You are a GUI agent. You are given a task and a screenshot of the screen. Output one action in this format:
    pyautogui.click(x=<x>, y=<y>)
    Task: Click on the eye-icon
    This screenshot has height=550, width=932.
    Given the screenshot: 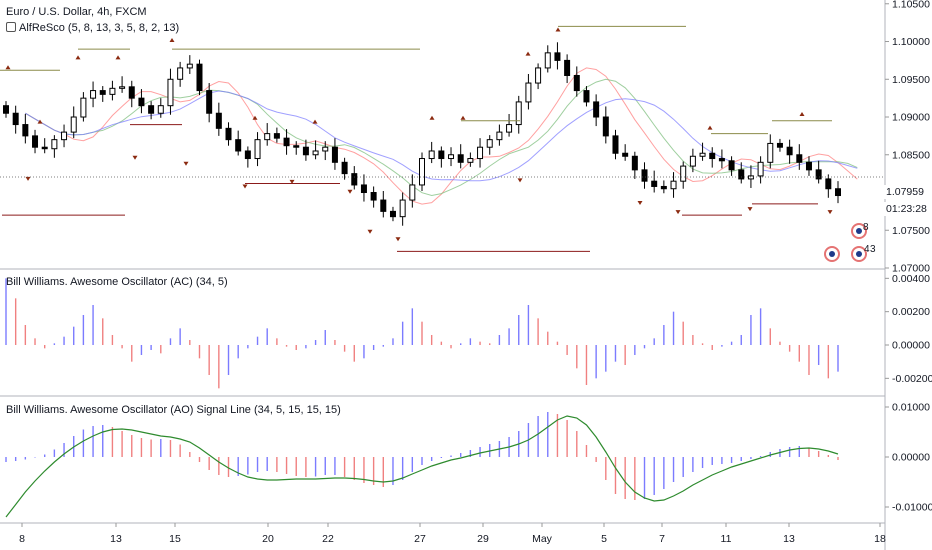 What is the action you would take?
    pyautogui.click(x=11, y=27)
    